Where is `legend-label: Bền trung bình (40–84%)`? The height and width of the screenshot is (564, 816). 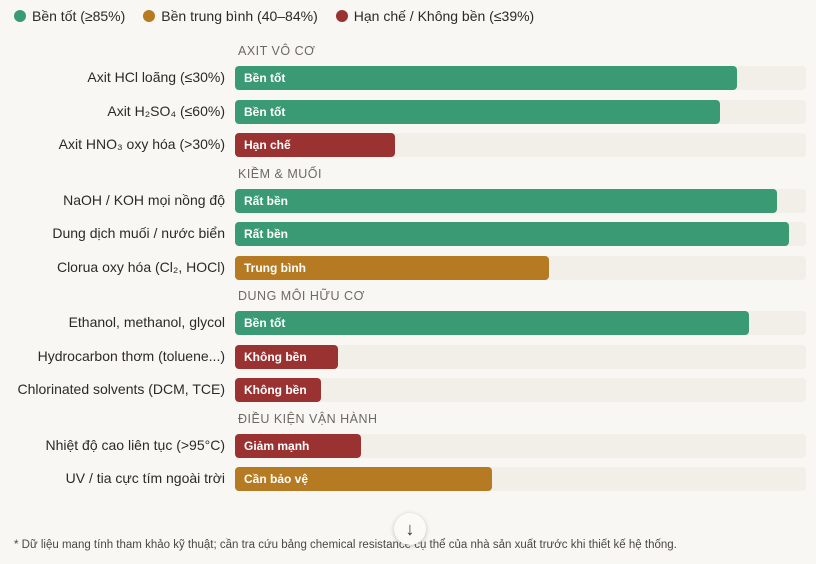
legend-label: Bền trung bình (40–84%) is located at coordinates (239, 16).